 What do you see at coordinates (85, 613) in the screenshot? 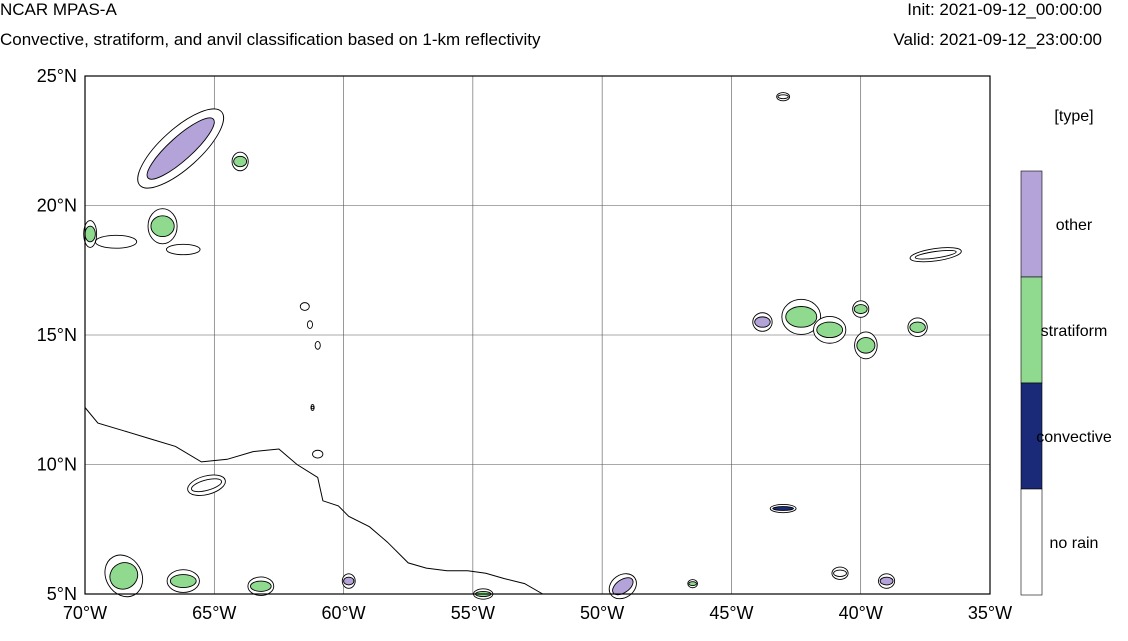
I see `lon-tick-label: 70°W` at bounding box center [85, 613].